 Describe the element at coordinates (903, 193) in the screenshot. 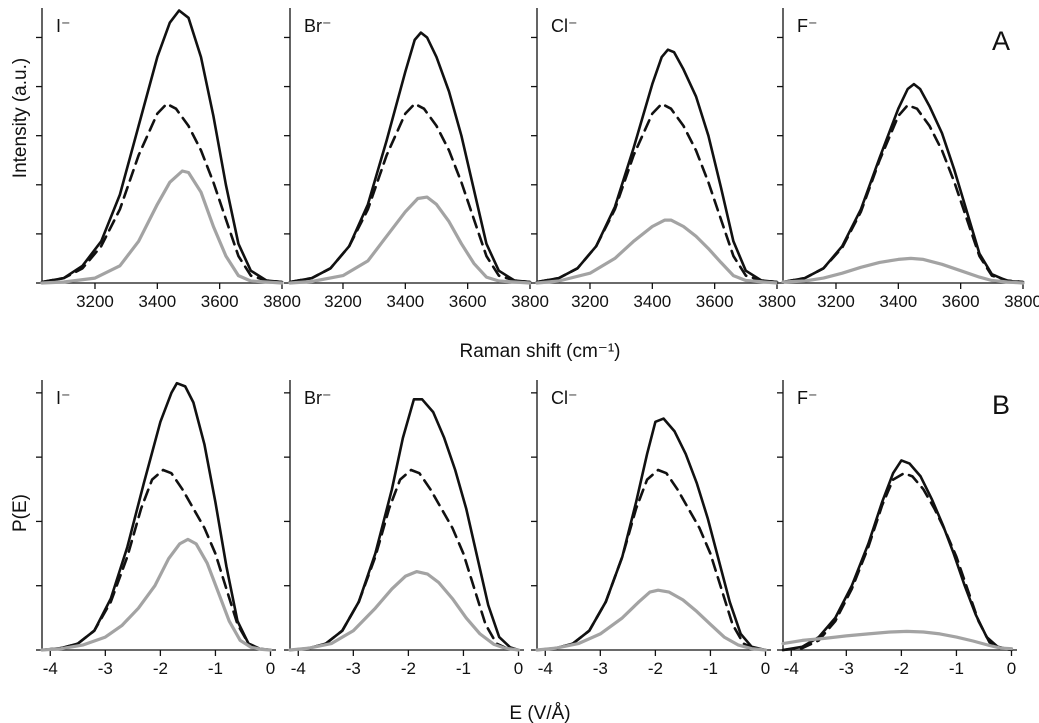

I see `row-a-f-series-dashed-black` at that location.